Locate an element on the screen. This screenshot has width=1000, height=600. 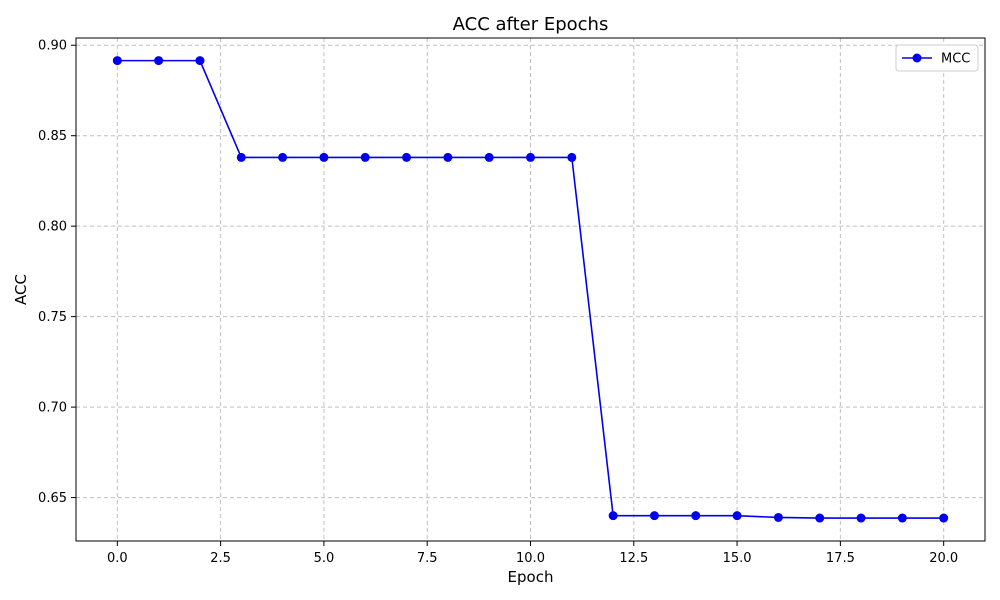
y-tick-label: 0.80 is located at coordinates (52, 227).